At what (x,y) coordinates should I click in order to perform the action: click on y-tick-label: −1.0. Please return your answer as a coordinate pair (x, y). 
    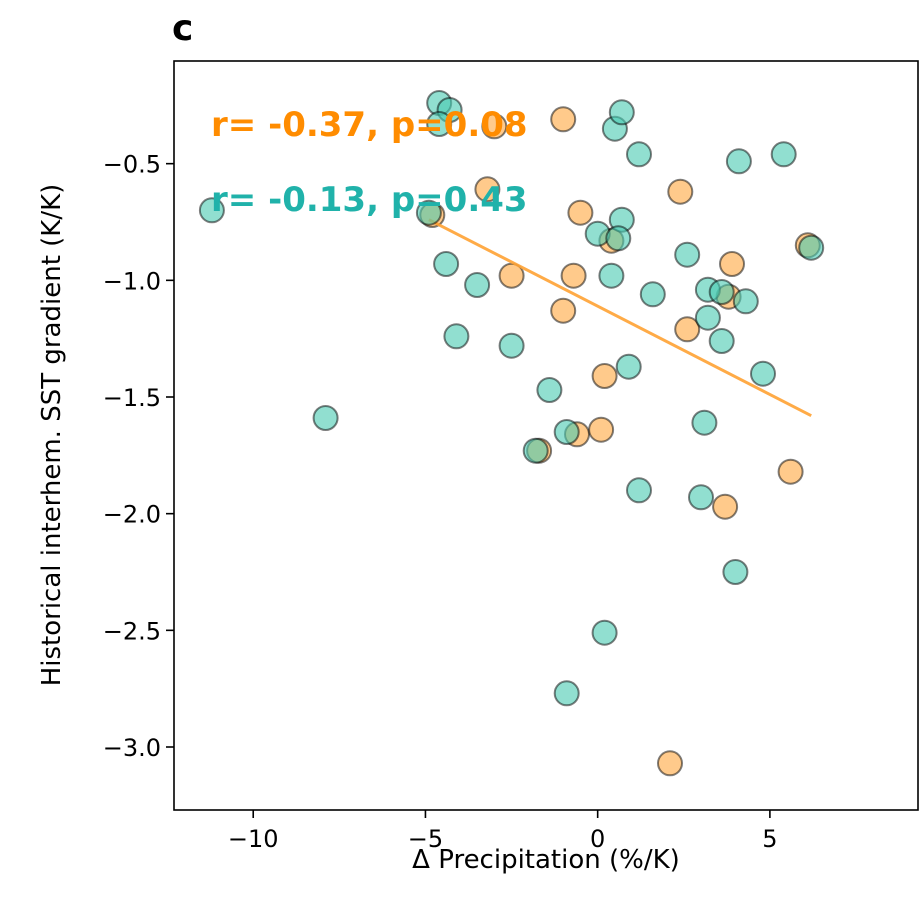
    Looking at the image, I should click on (132, 281).